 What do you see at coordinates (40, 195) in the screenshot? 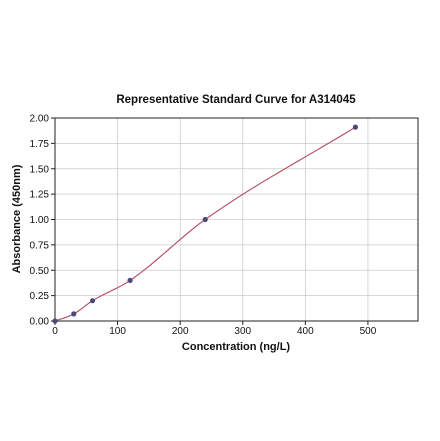
I see `y-tick-label: 1.25` at bounding box center [40, 195].